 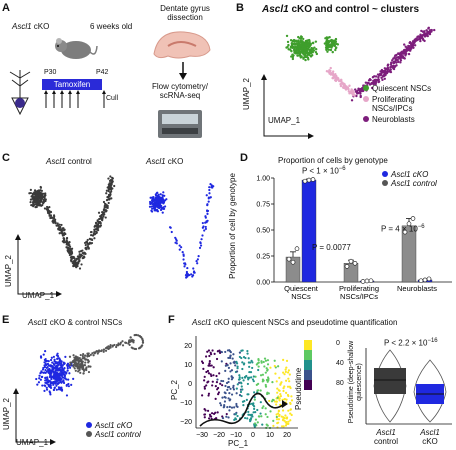 I want to click on pseudotime-trajectory, so click(x=242, y=409).